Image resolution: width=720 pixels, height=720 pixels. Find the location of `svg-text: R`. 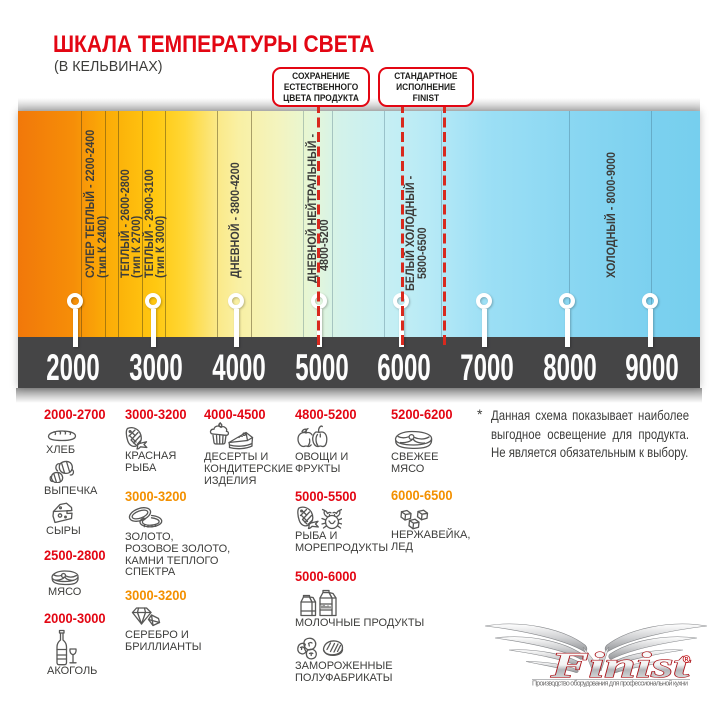

svg-text: R is located at coordinates (687, 660).